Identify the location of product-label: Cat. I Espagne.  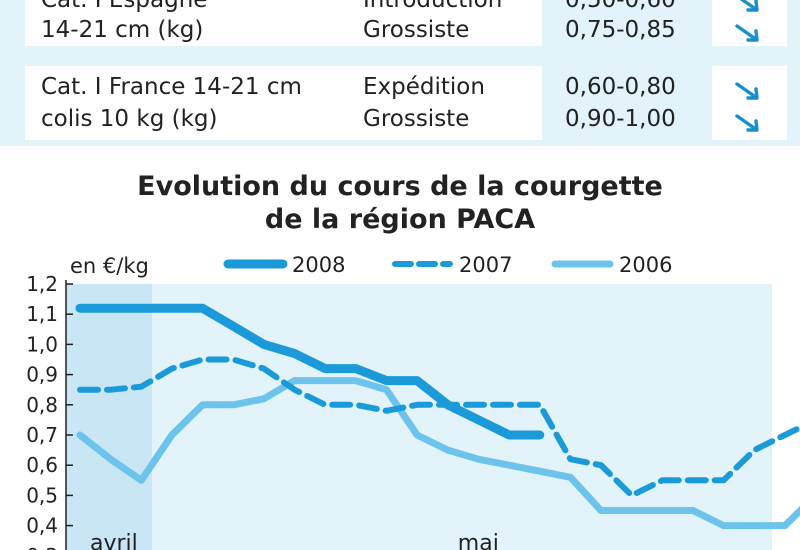
(124, 6).